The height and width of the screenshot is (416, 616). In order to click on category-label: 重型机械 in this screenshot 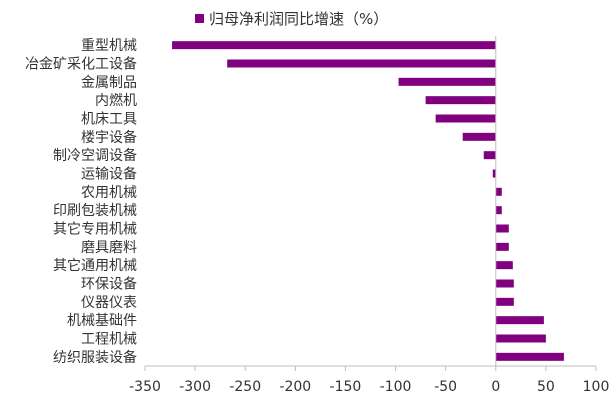, I will do `click(109, 46)`.